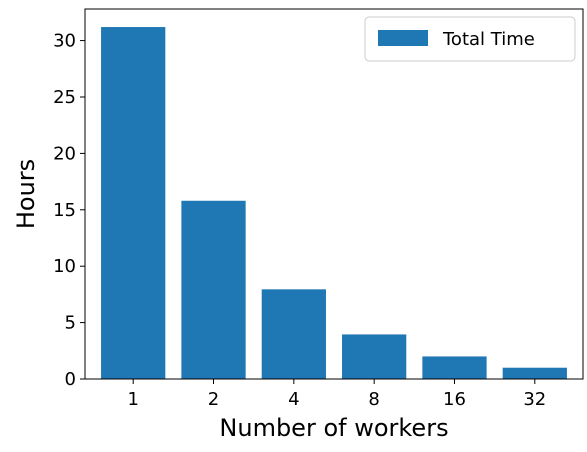 The image size is (587, 452). What do you see at coordinates (132, 399) in the screenshot?
I see `x-tick-label: 1` at bounding box center [132, 399].